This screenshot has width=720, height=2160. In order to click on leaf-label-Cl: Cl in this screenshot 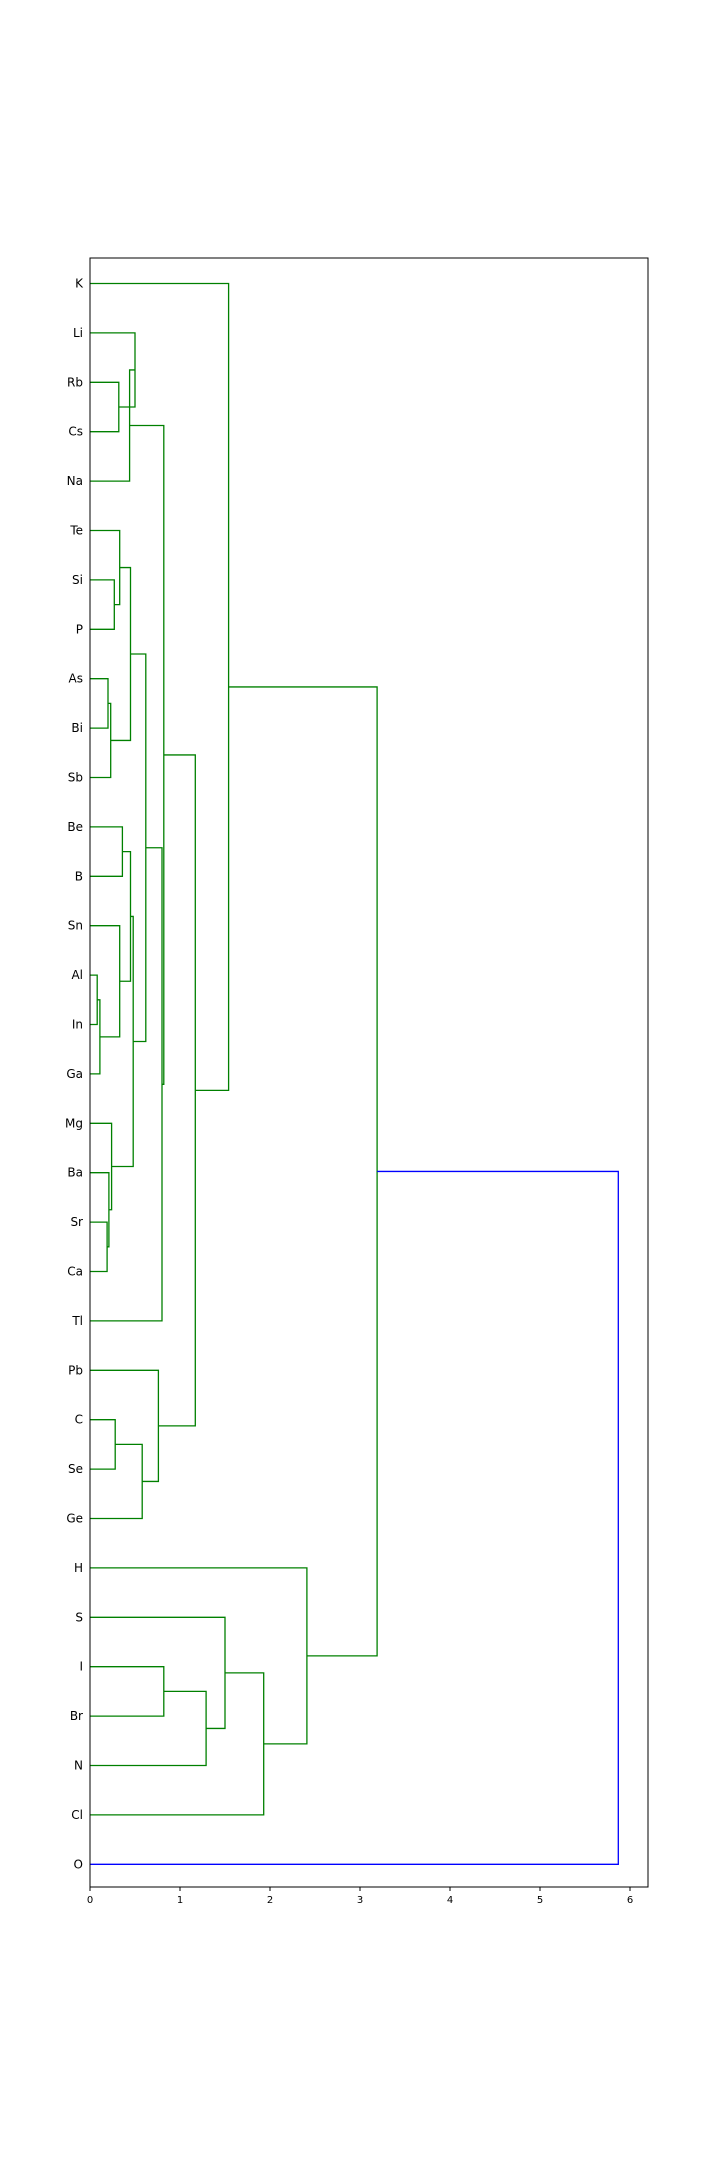, I will do `click(77, 1815)`.